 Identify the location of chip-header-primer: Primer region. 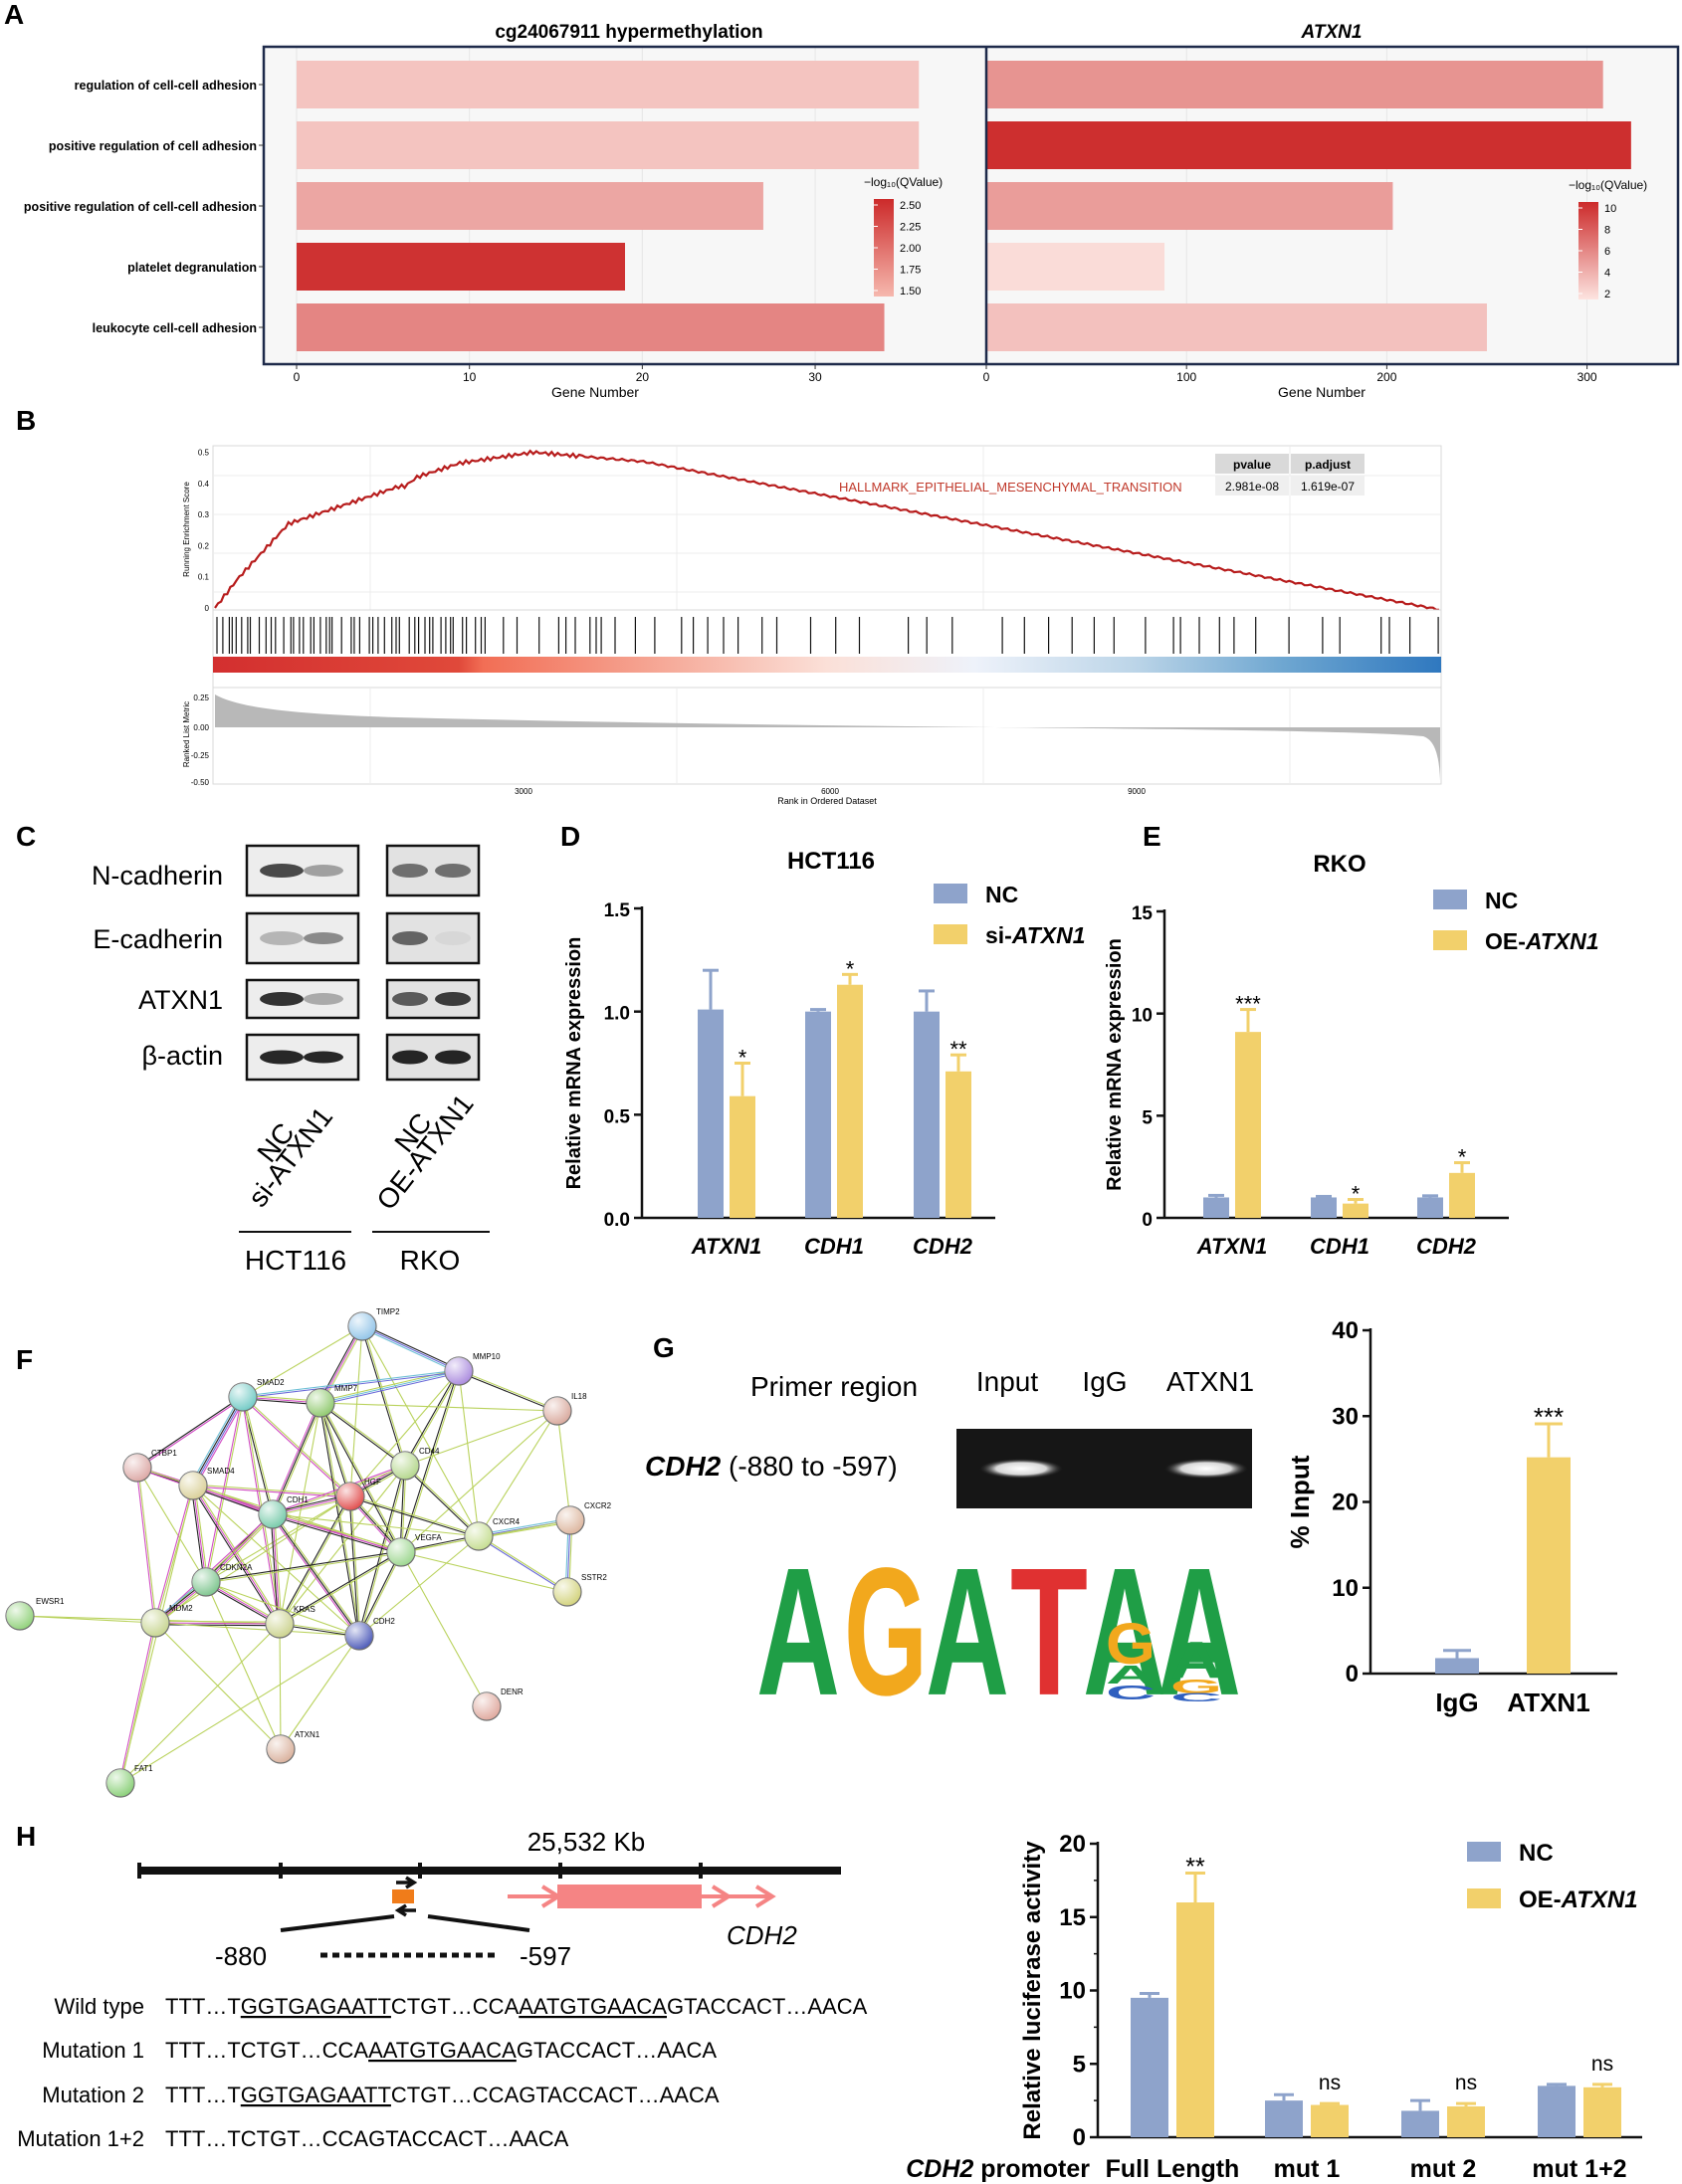
(834, 1386).